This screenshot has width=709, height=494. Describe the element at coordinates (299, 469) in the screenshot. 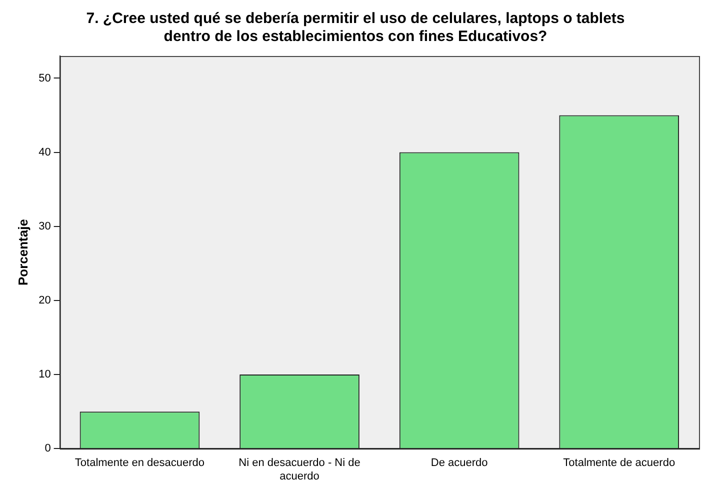

I see `x-tick-label: Ni en desacuerdo - Ni de acuerdo` at that location.